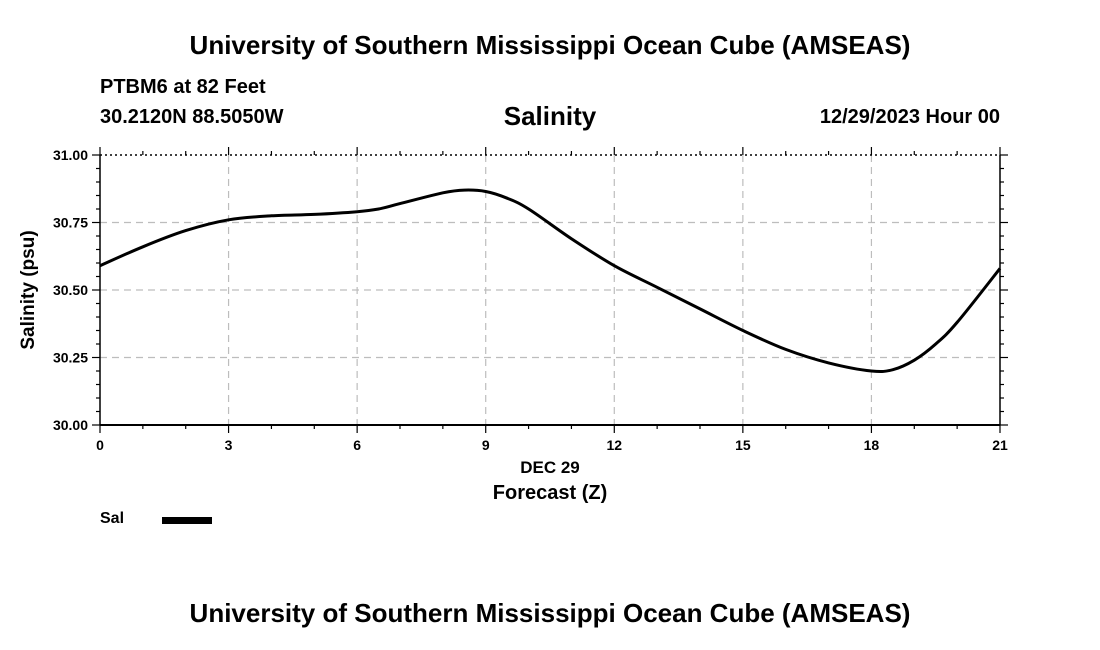 The height and width of the screenshot is (650, 1100). What do you see at coordinates (229, 445) in the screenshot?
I see `x-tick-label: 3` at bounding box center [229, 445].